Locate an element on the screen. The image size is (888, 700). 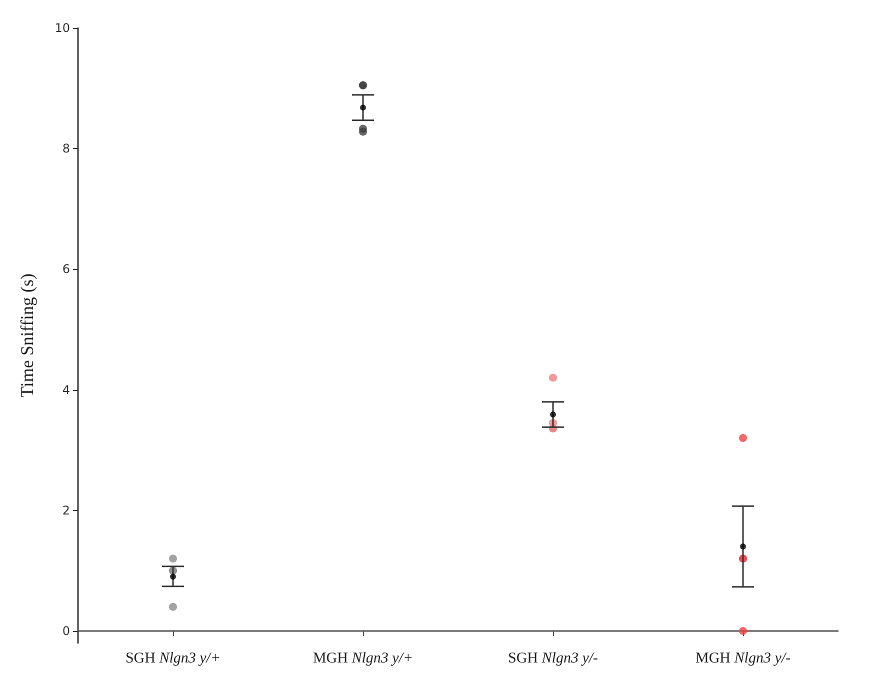
y-tick-label: 6 is located at coordinates (66, 269).